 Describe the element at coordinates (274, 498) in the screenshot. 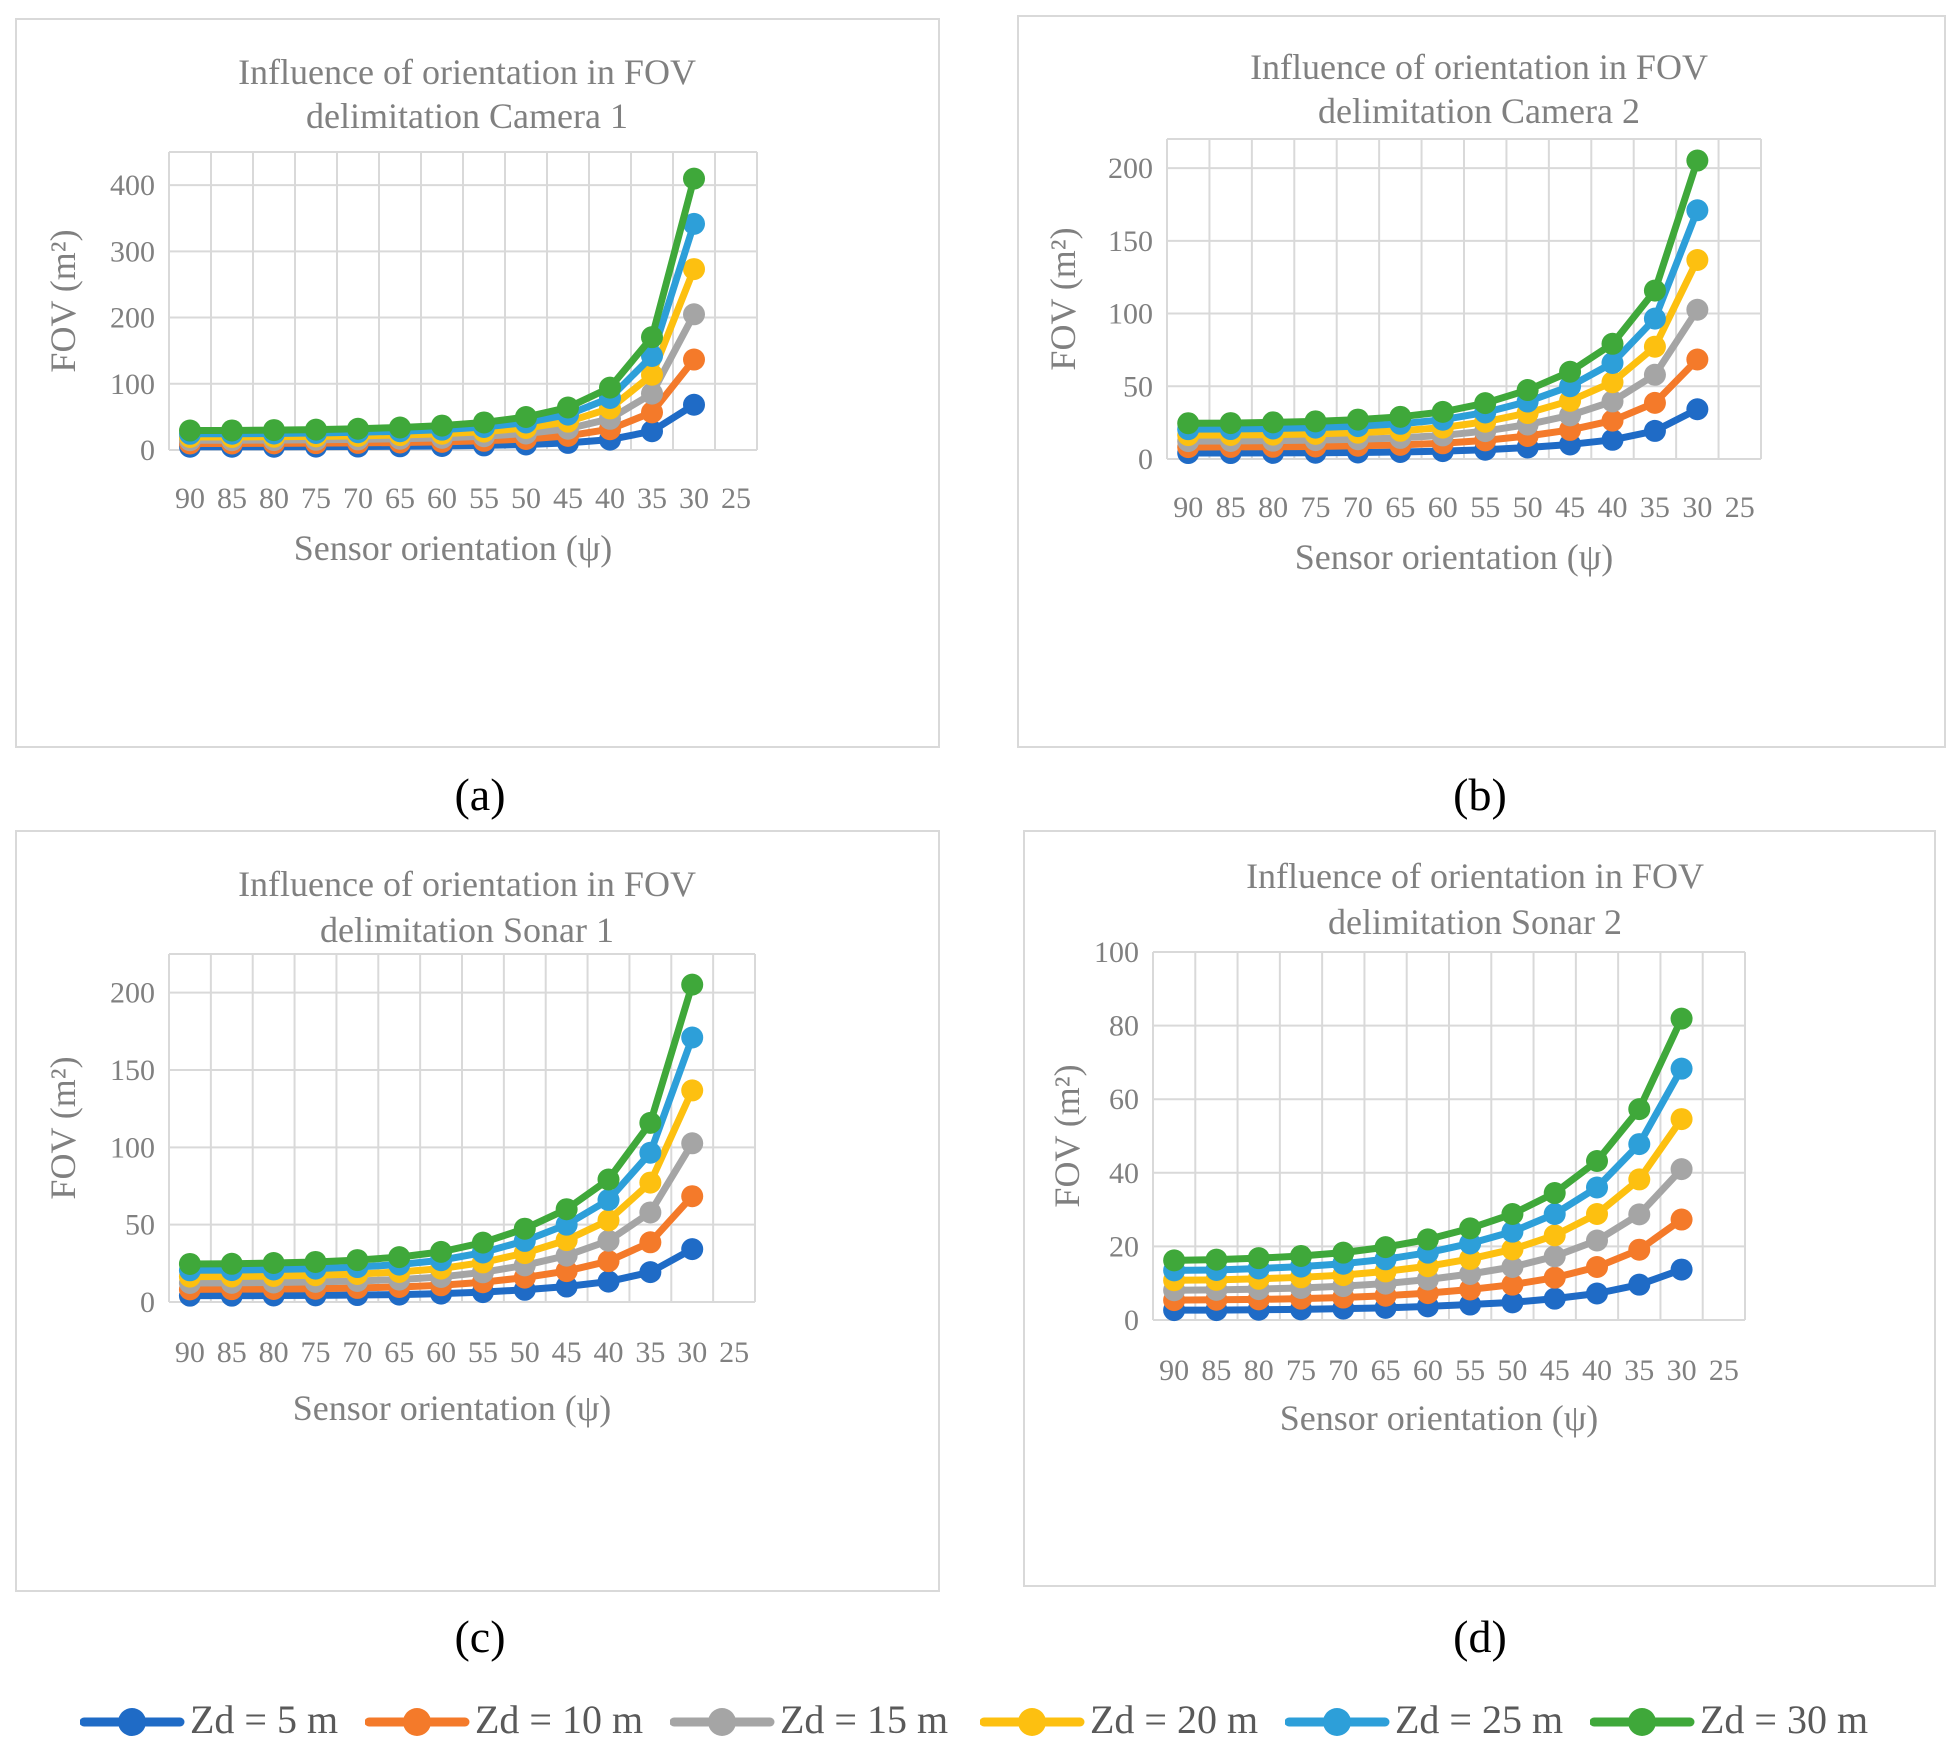

I see `x-tick-label: 80` at that location.